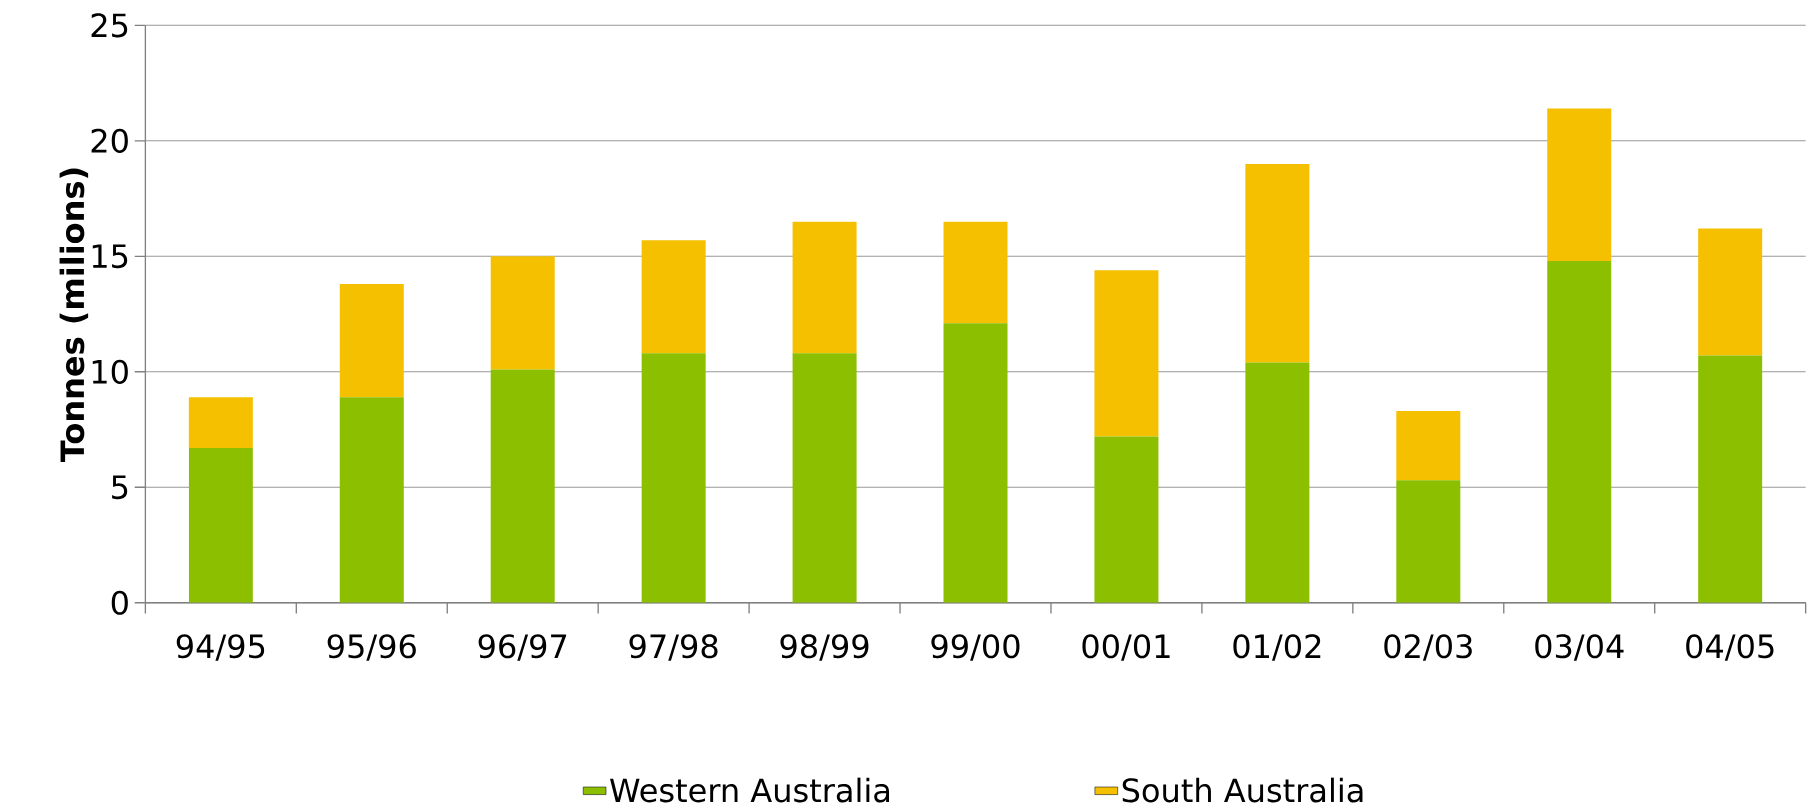  What do you see at coordinates (1277, 647) in the screenshot?
I see `x-tick-label: 01/02` at bounding box center [1277, 647].